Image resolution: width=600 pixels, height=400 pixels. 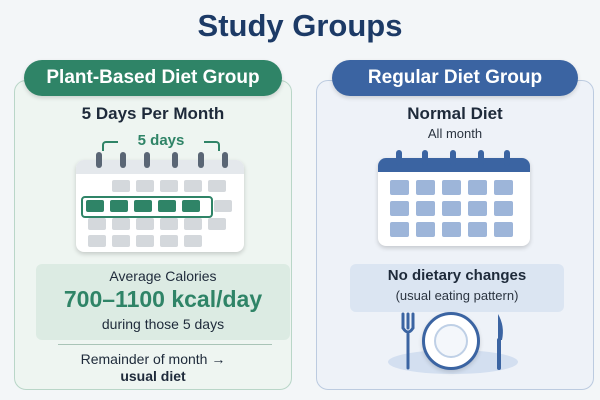 I want to click on plate-icon, so click(x=451, y=341).